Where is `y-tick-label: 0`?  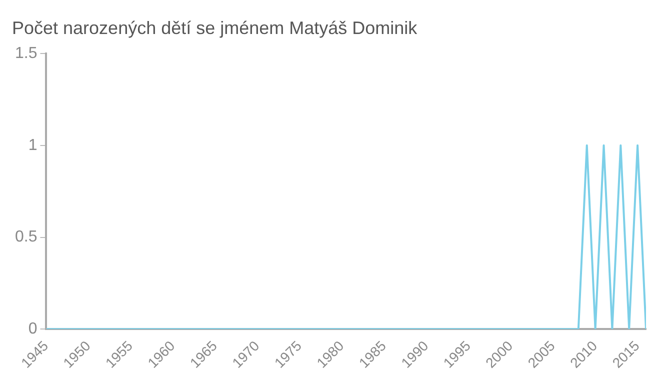 y-tick-label: 0 is located at coordinates (33, 329).